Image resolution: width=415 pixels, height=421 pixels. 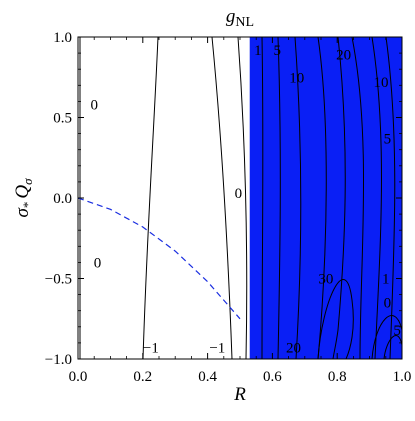 What do you see at coordinates (325, 280) in the screenshot?
I see `contour-label: 30` at bounding box center [325, 280].